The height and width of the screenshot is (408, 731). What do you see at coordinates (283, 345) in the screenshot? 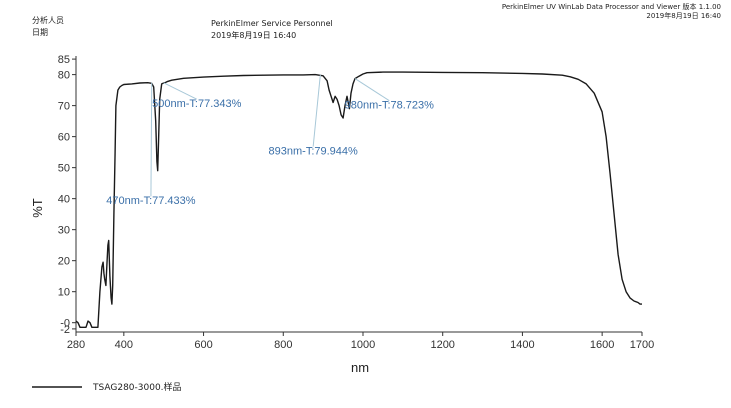
I see `x-tick-label: 800` at bounding box center [283, 345].